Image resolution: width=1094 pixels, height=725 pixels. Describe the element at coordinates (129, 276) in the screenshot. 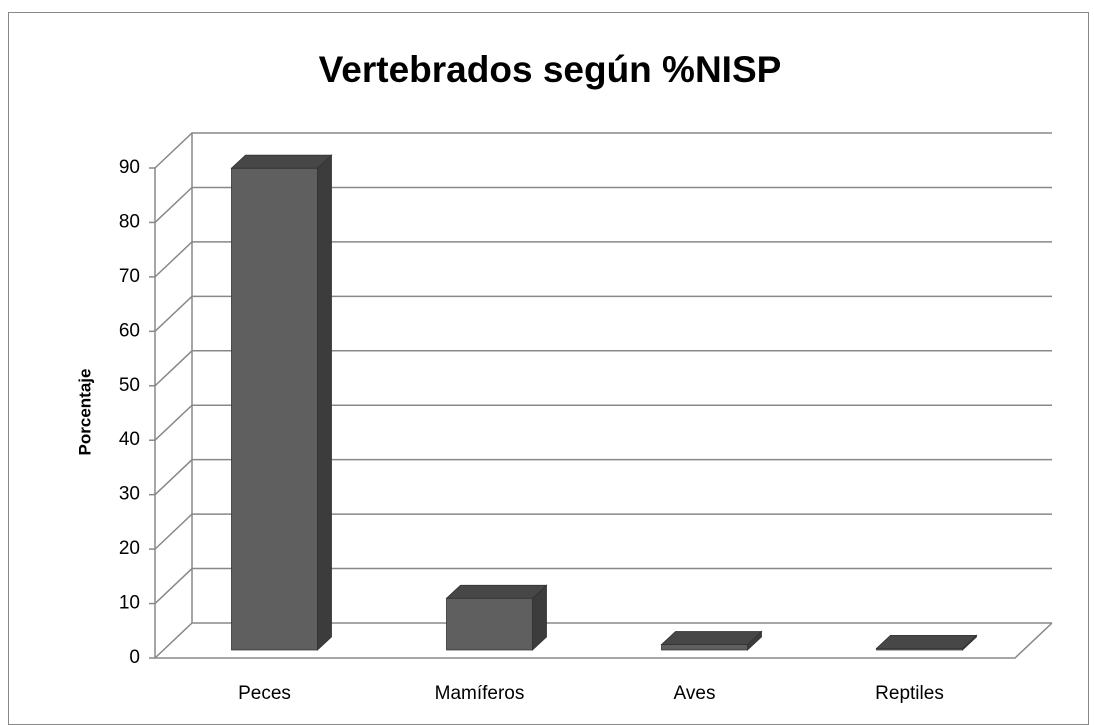

I see `y-tick-label: 70` at that location.